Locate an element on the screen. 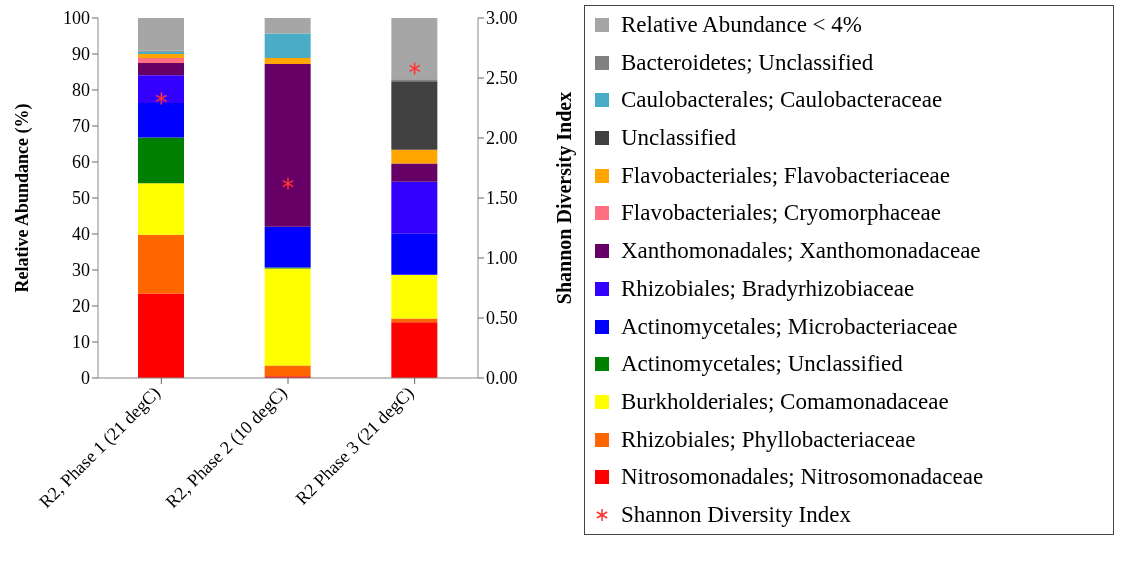 The image size is (1148, 585). y-axis-title: Relative Abundance (%) is located at coordinates (23, 198).